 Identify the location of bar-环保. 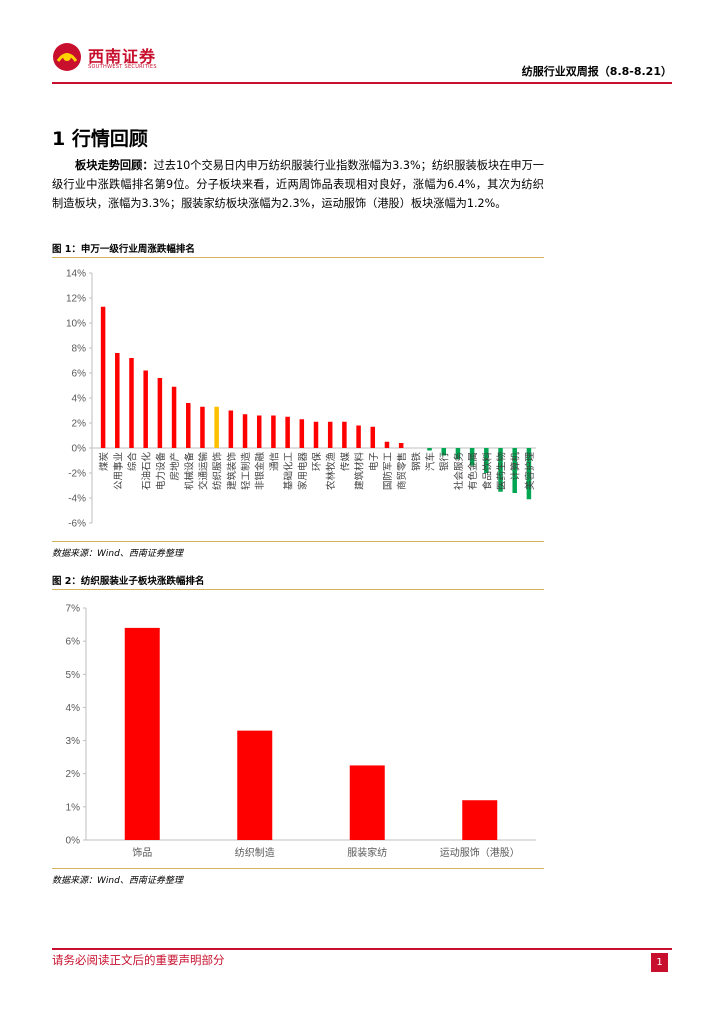
(316, 434).